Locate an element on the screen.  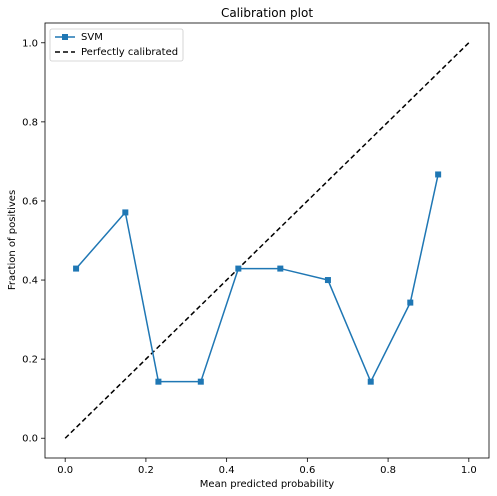
x-tick-label: 0.4 is located at coordinates (227, 470).